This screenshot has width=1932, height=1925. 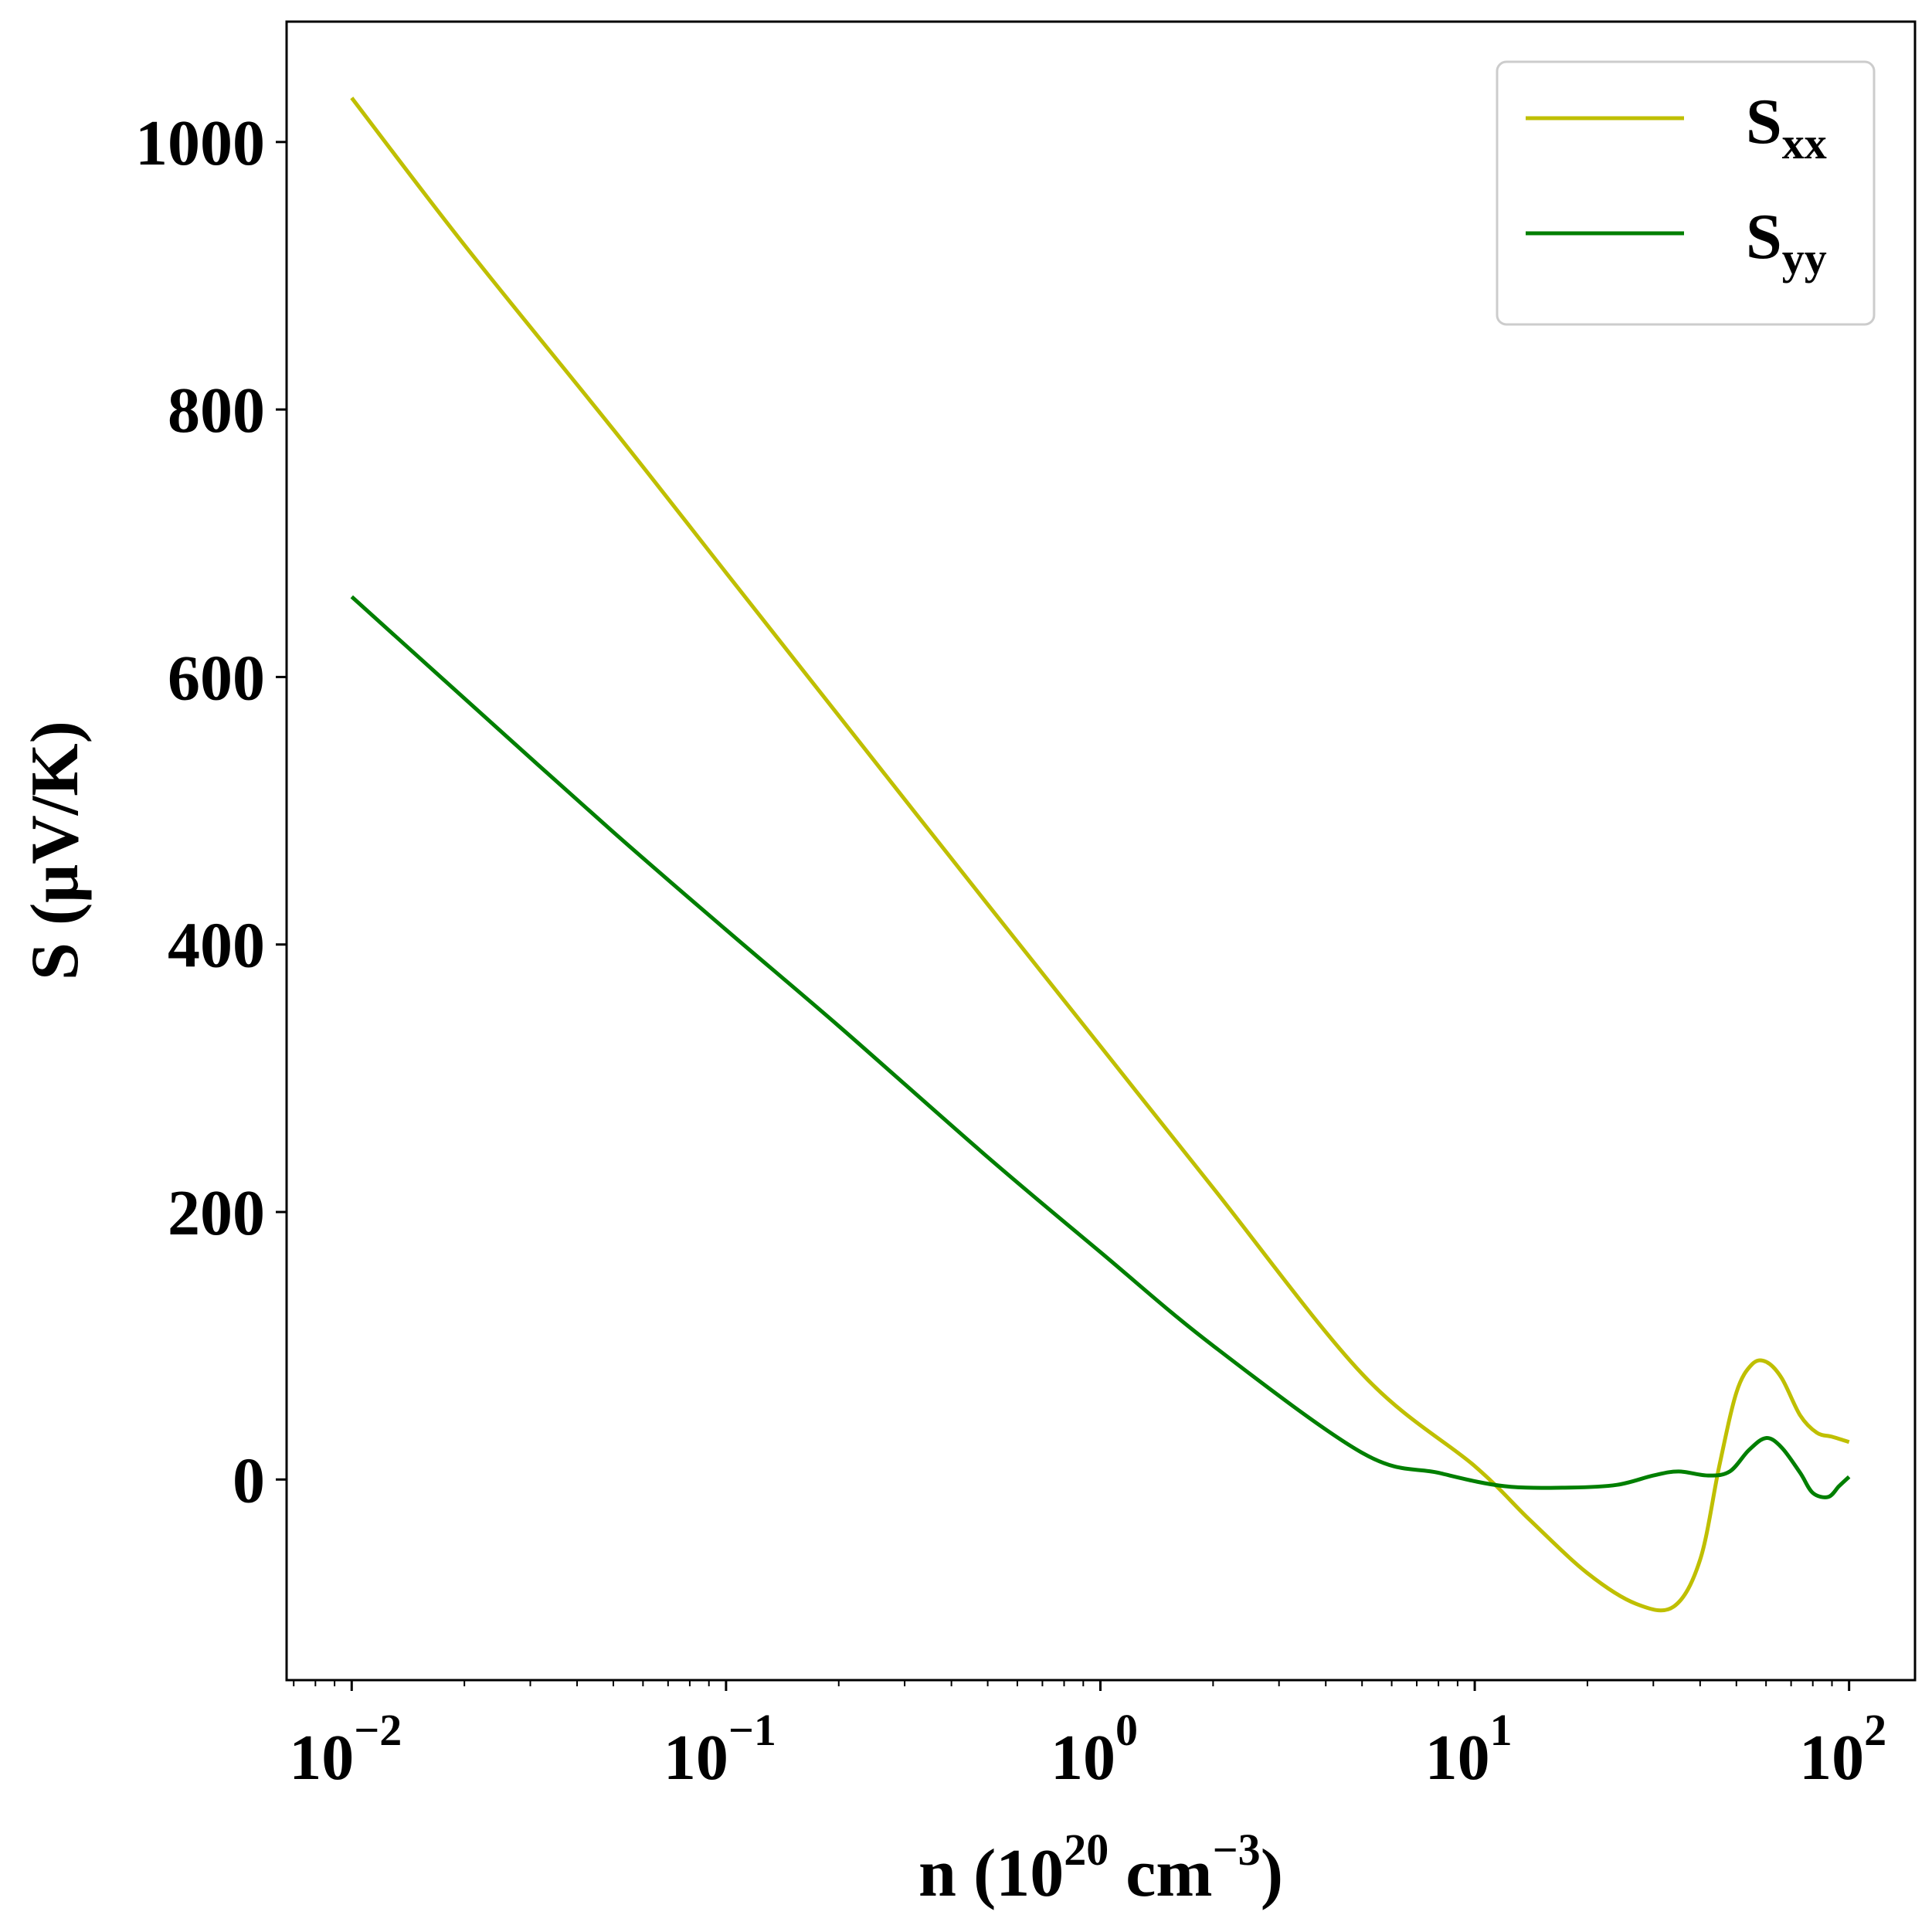 What do you see at coordinates (1843, 1749) in the screenshot?
I see `x-tick-label: 10²` at bounding box center [1843, 1749].